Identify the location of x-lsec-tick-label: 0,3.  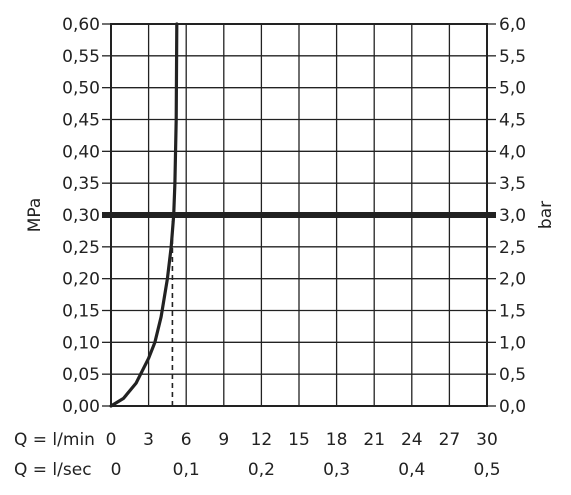
(336, 470).